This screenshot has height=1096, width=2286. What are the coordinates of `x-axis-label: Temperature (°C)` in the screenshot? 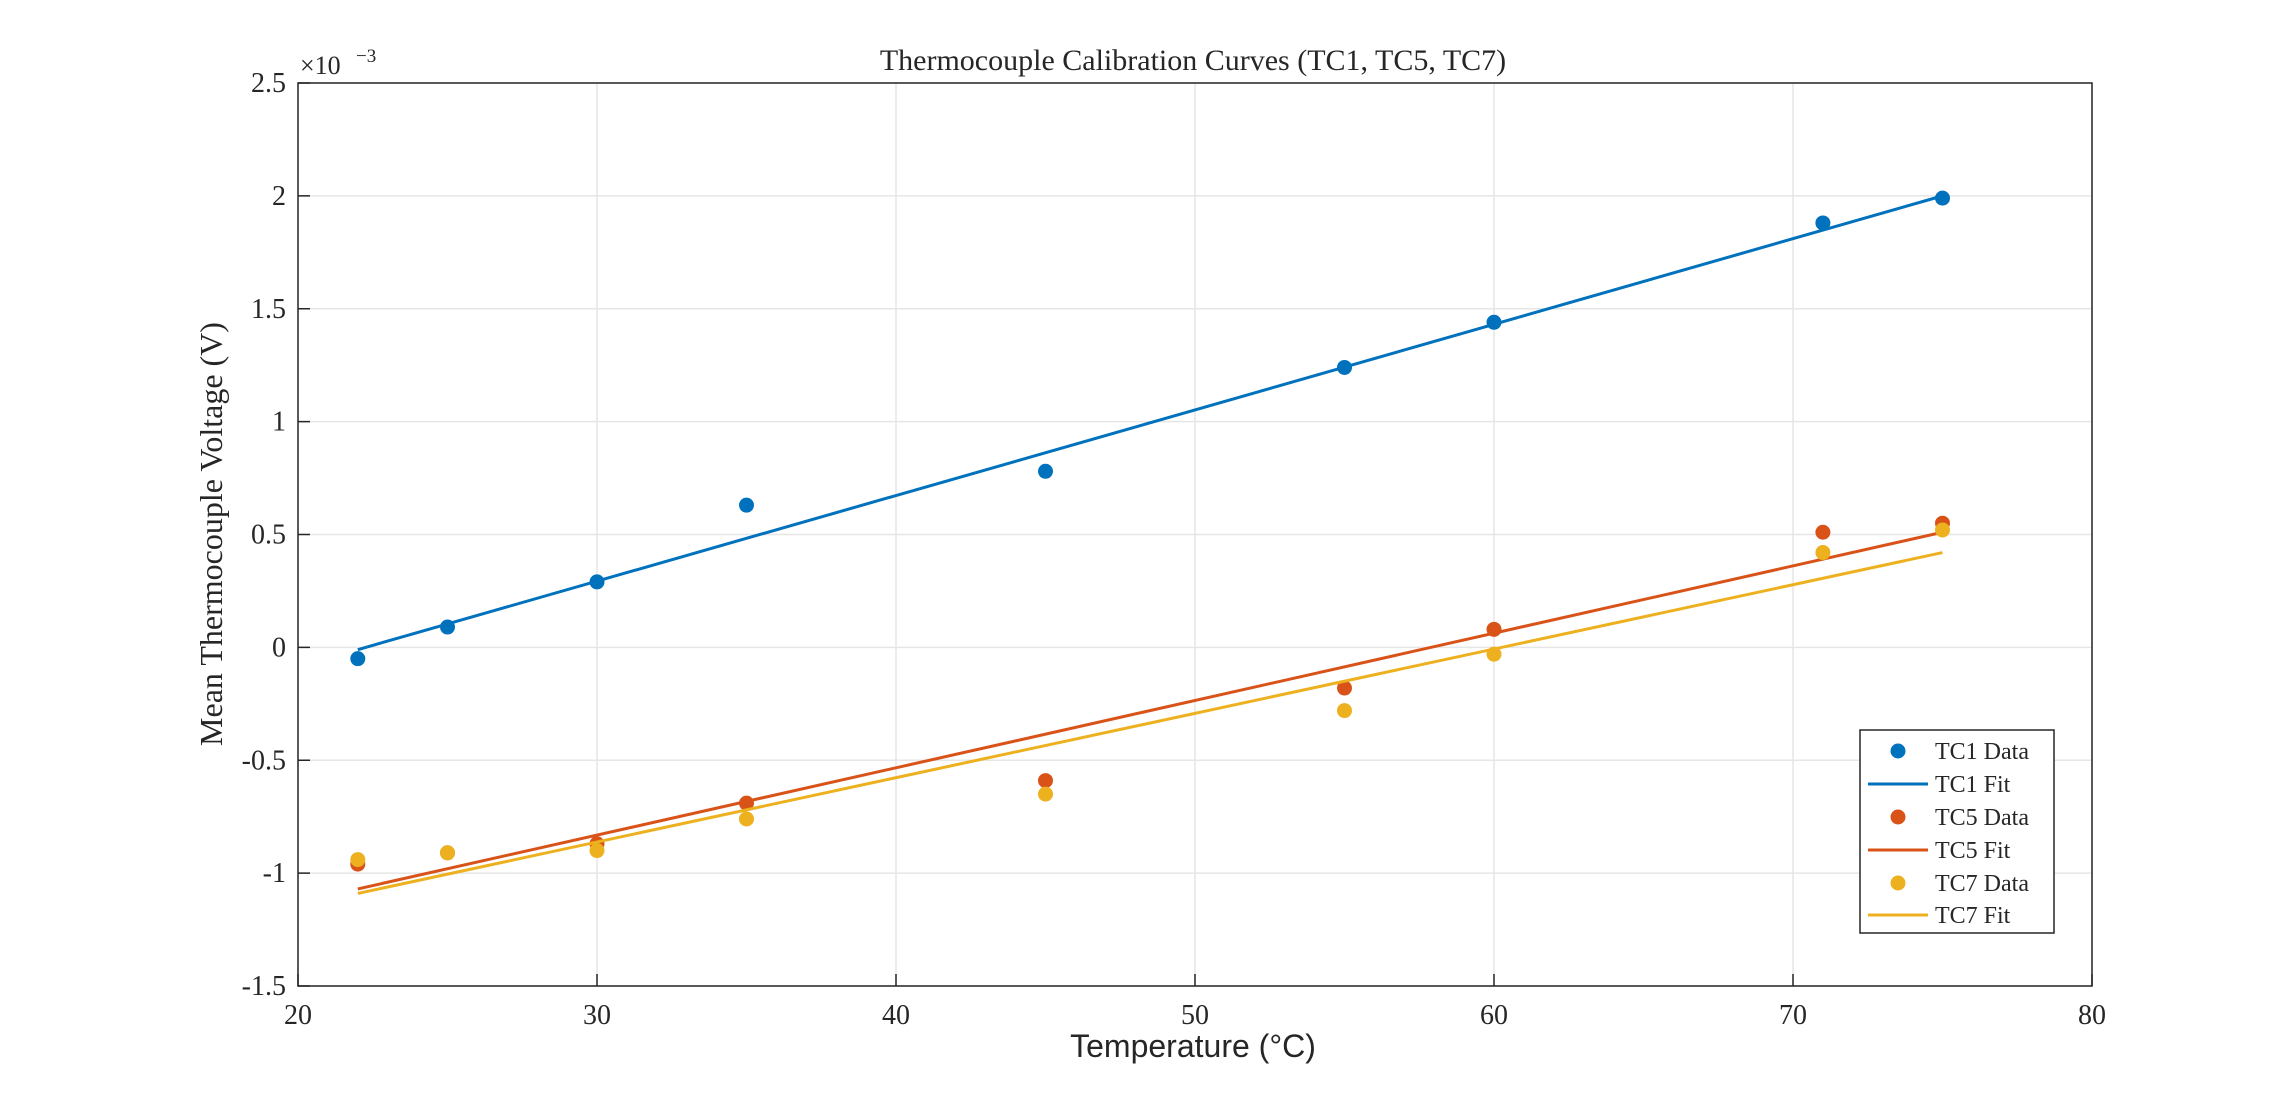 It's located at (1193, 1046).